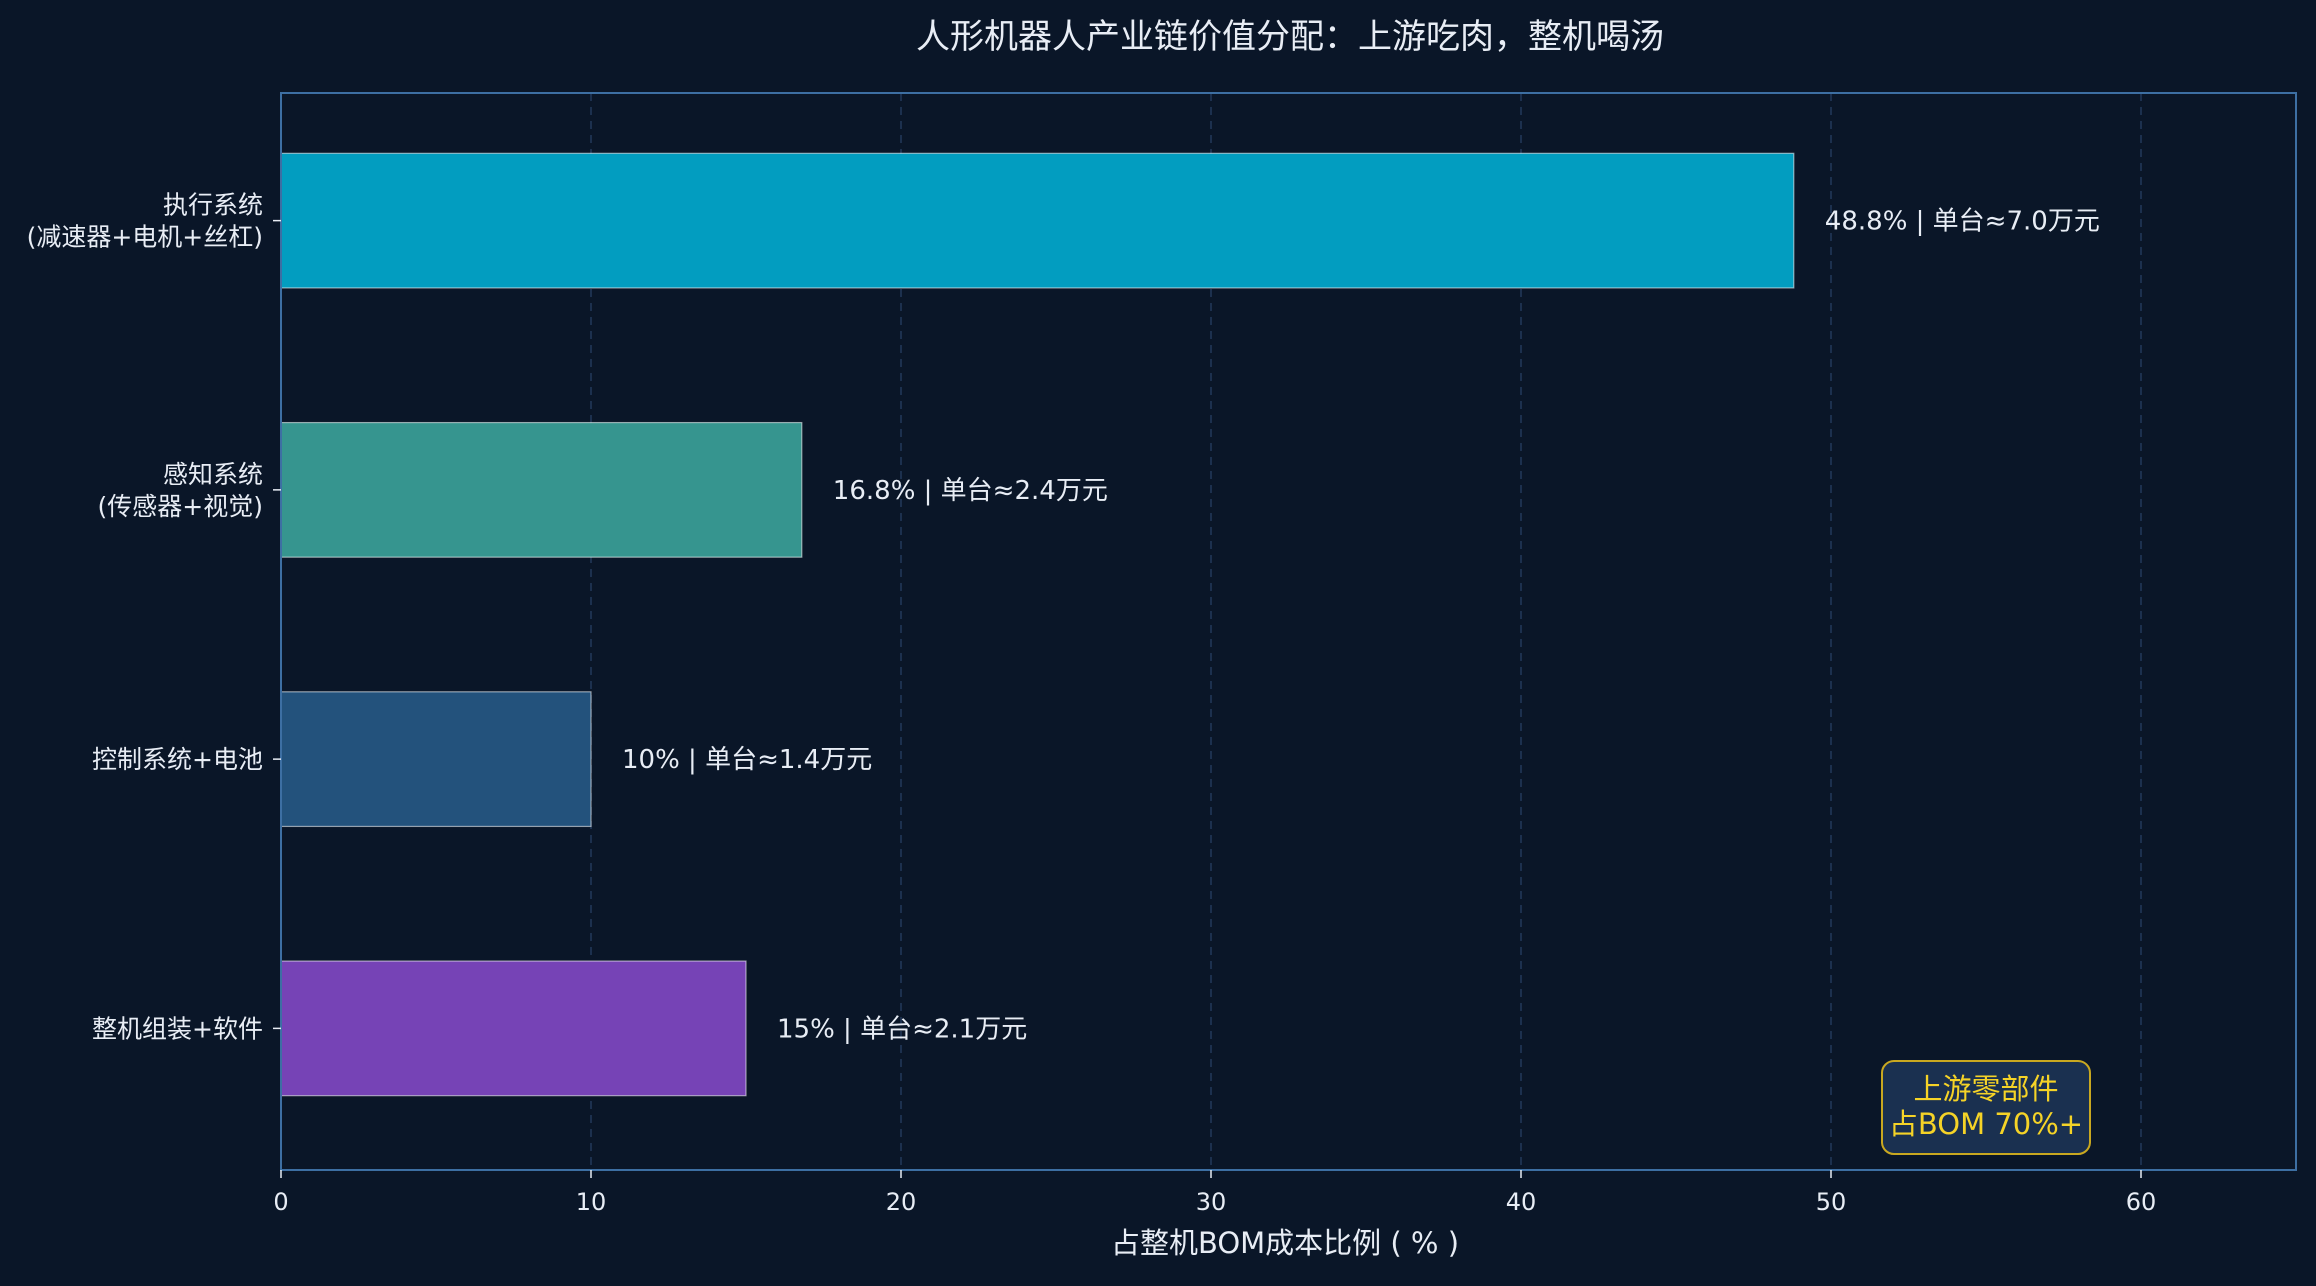 Image resolution: width=2316 pixels, height=1286 pixels. Describe the element at coordinates (1521, 1202) in the screenshot. I see `x-tick-label: 40` at that location.